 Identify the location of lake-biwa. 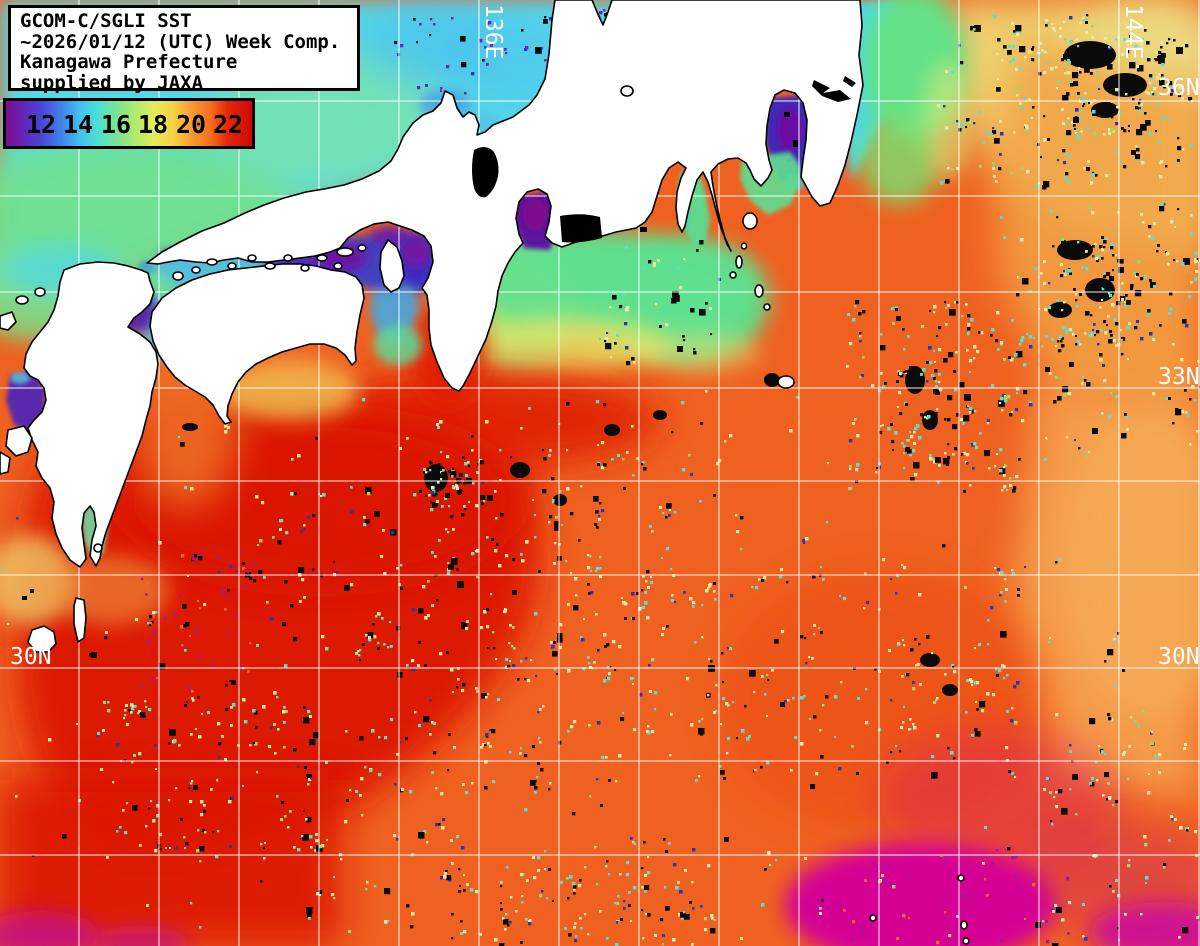
(485, 172).